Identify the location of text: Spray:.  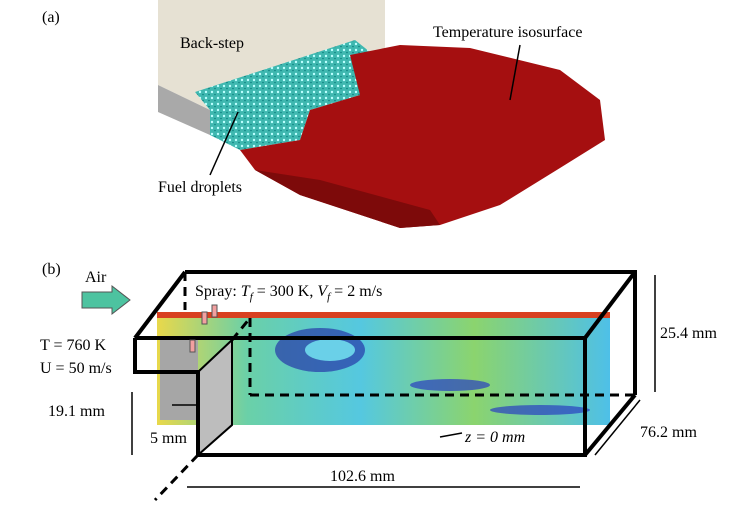
(218, 291).